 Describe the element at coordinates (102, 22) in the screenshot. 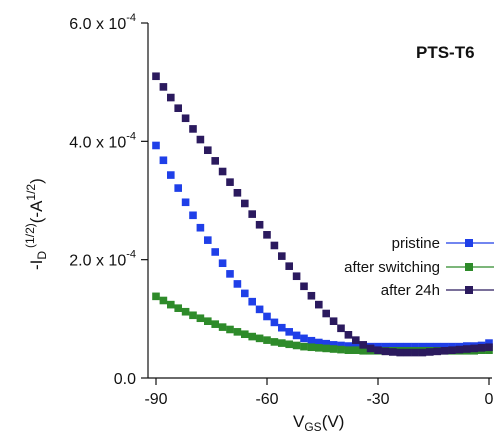

I see `y-tick-label: 6.0 x 10⁻⁴` at that location.